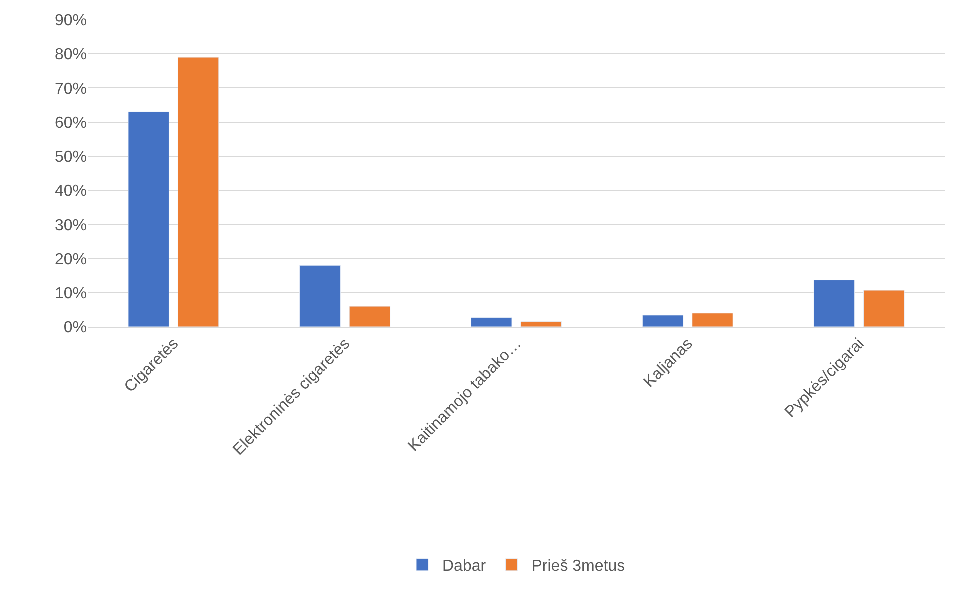 This screenshot has width=963, height=594. Describe the element at coordinates (70, 55) in the screenshot. I see `y-tick-label: 80%` at that location.